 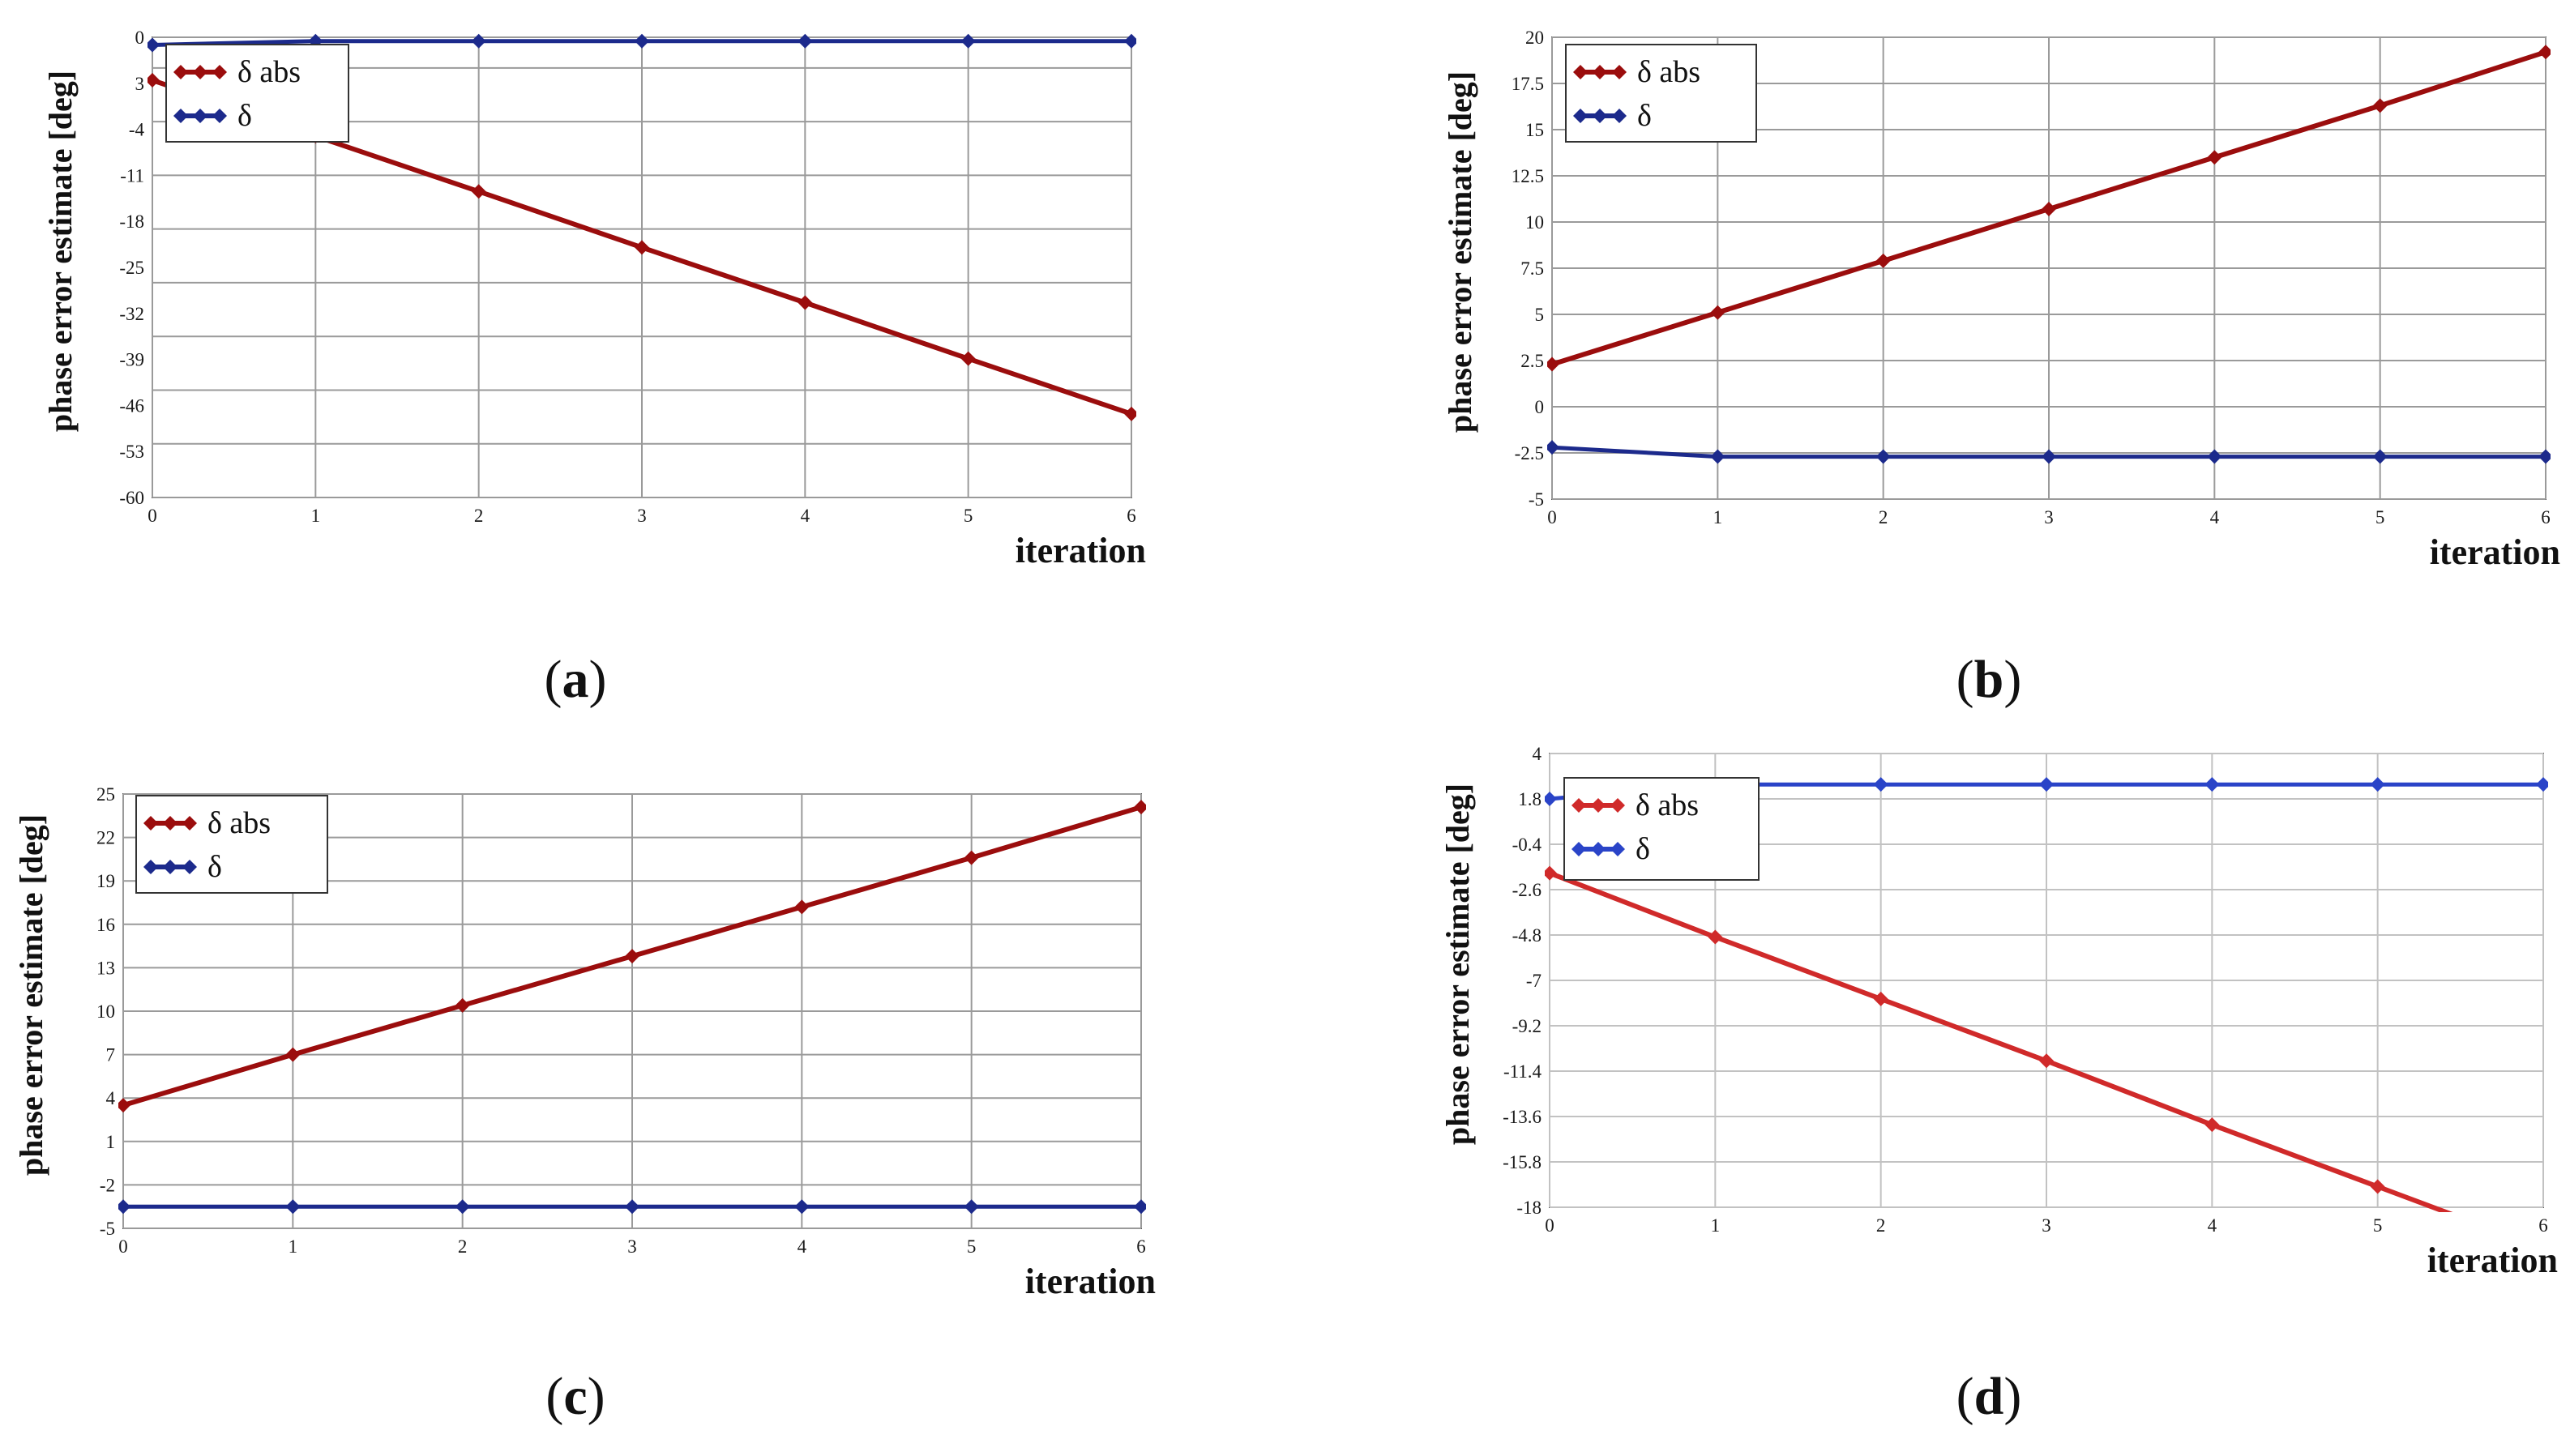 I want to click on y-tick-label: -0.4, so click(x=1527, y=845).